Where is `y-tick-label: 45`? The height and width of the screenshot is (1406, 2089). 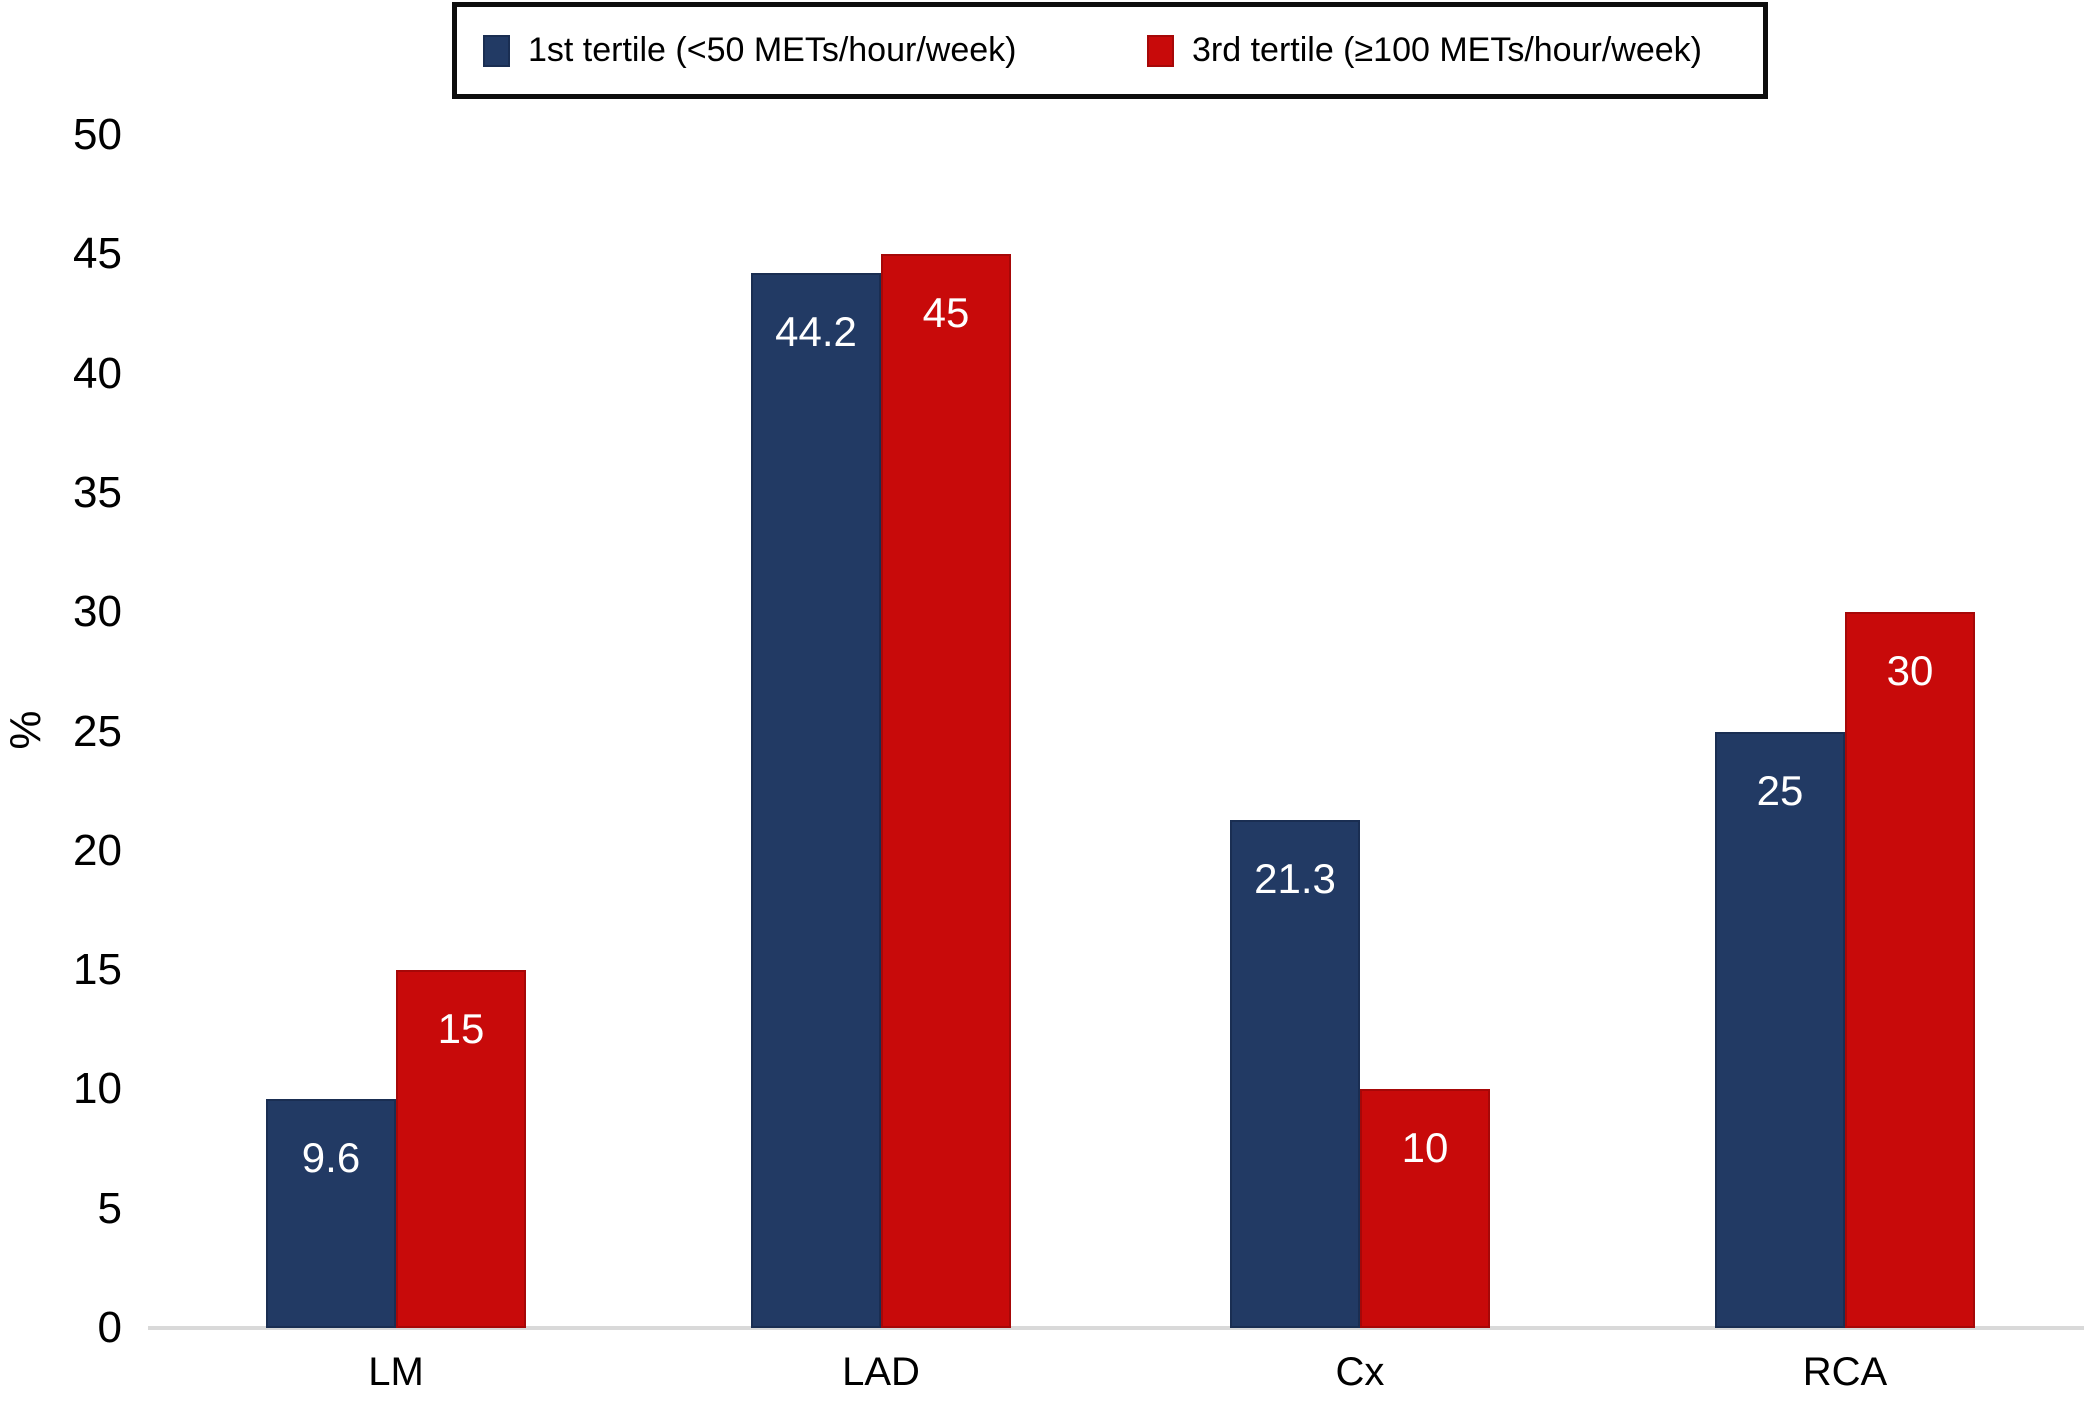
y-tick-label: 45 is located at coordinates (97, 254).